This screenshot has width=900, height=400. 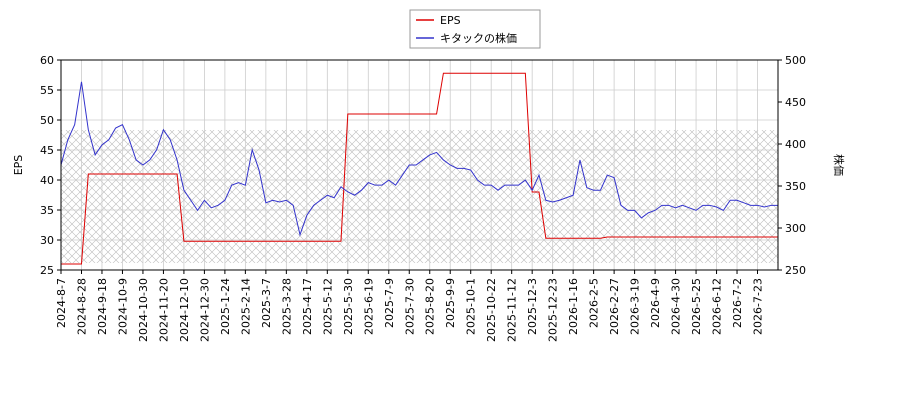 What do you see at coordinates (348, 306) in the screenshot?
I see `x-tick-label: 2025-5-30` at bounding box center [348, 306].